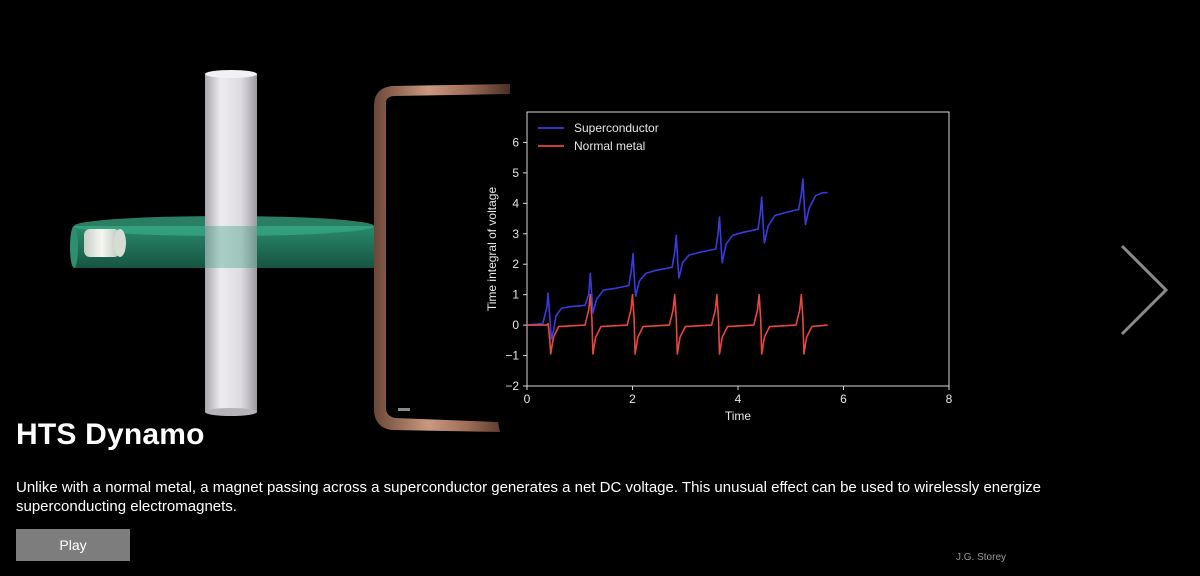 The image size is (1200, 576). What do you see at coordinates (512, 356) in the screenshot?
I see `y-tick-label: −1` at bounding box center [512, 356].